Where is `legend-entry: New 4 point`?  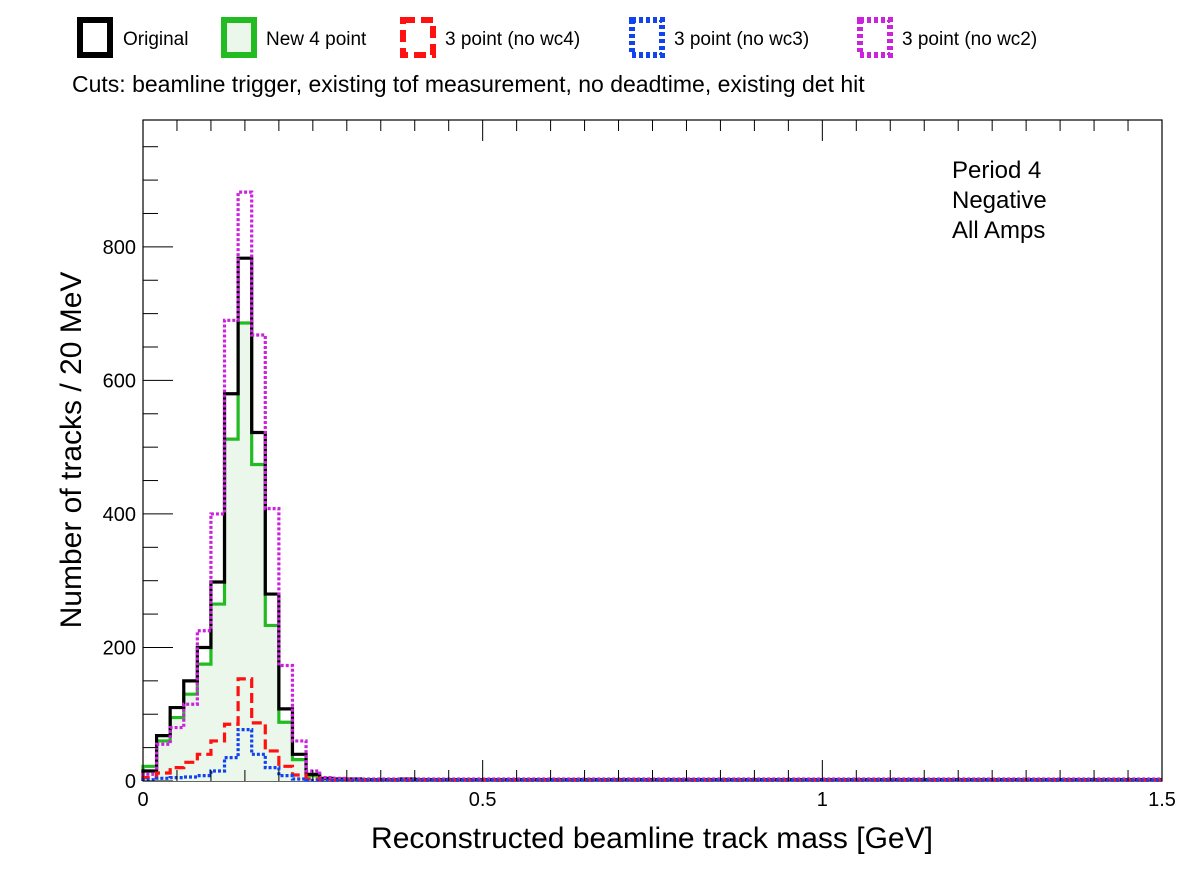
legend-entry: New 4 point is located at coordinates (294, 37).